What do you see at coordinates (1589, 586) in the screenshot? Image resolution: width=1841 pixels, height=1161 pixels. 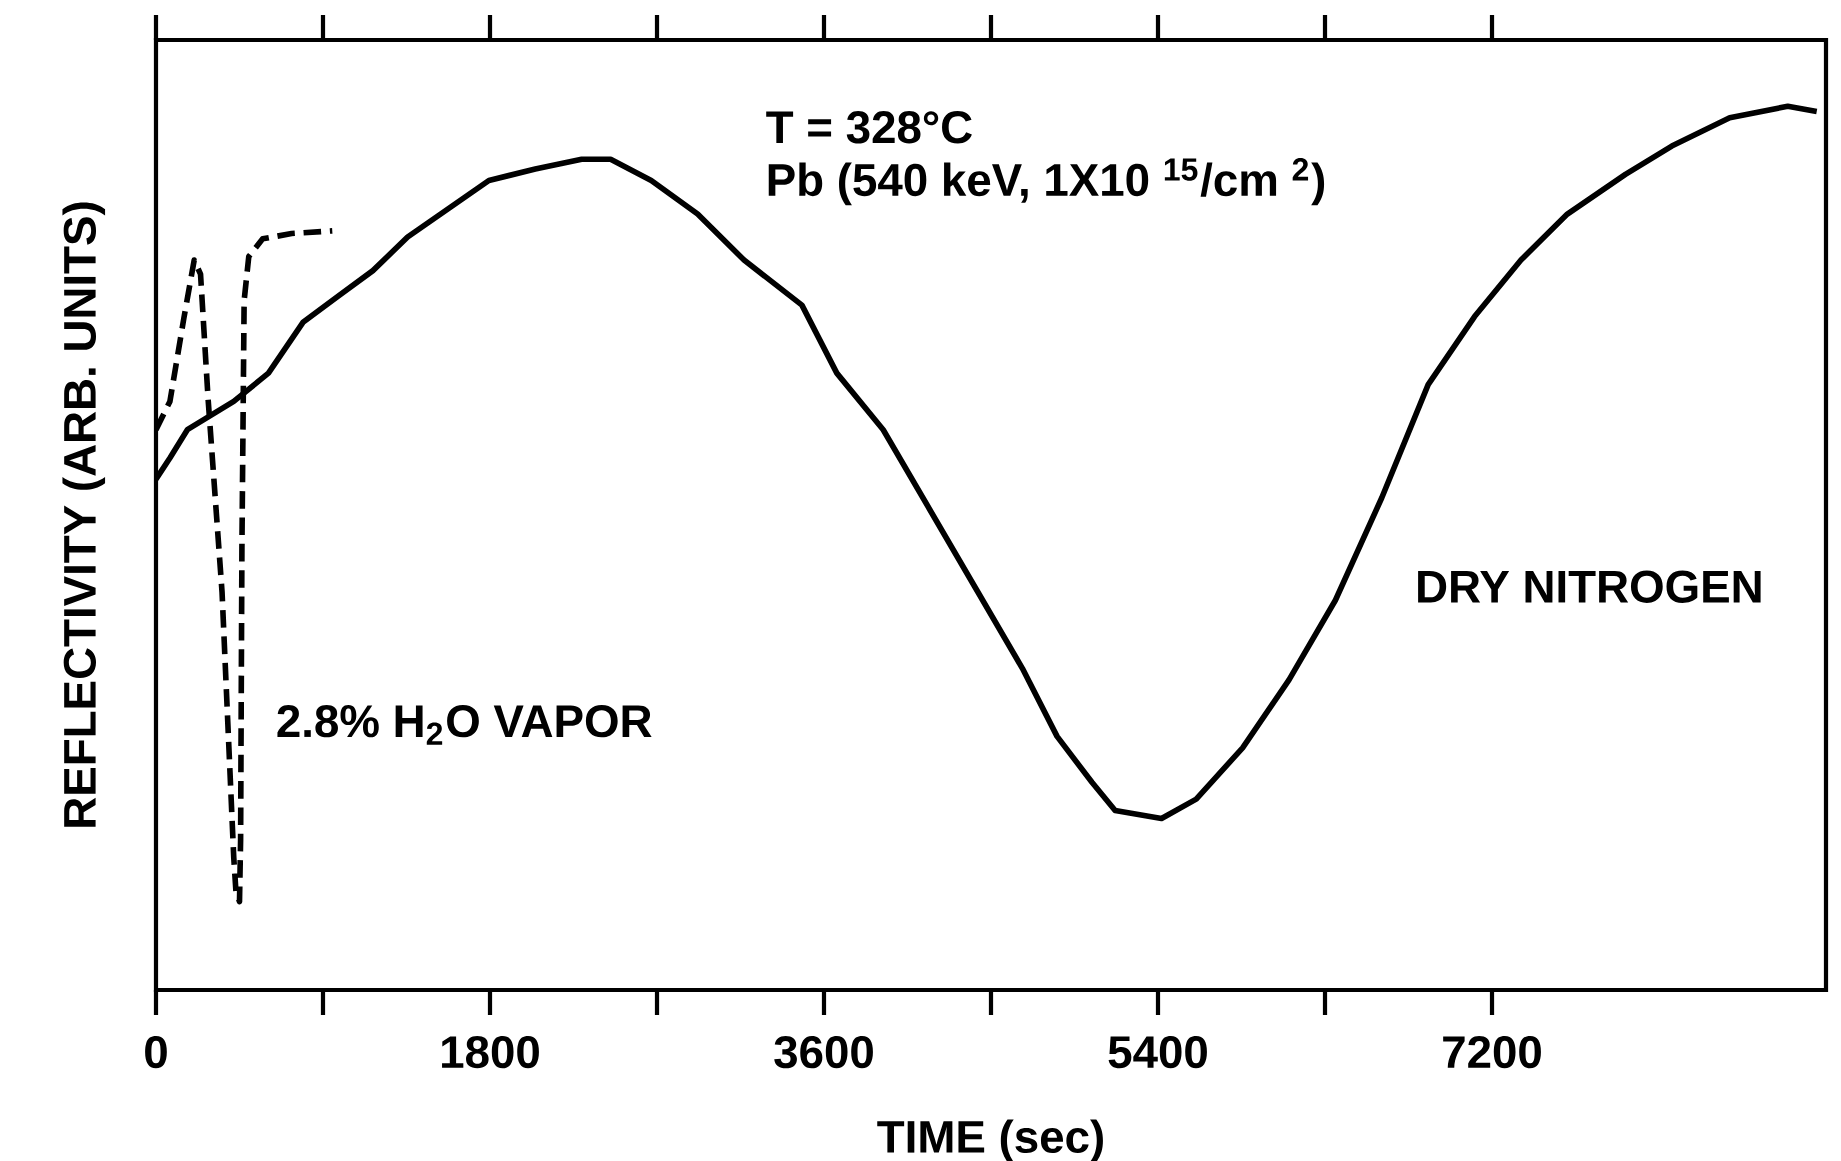 I see `series-label: DRY NITROGEN` at bounding box center [1589, 586].